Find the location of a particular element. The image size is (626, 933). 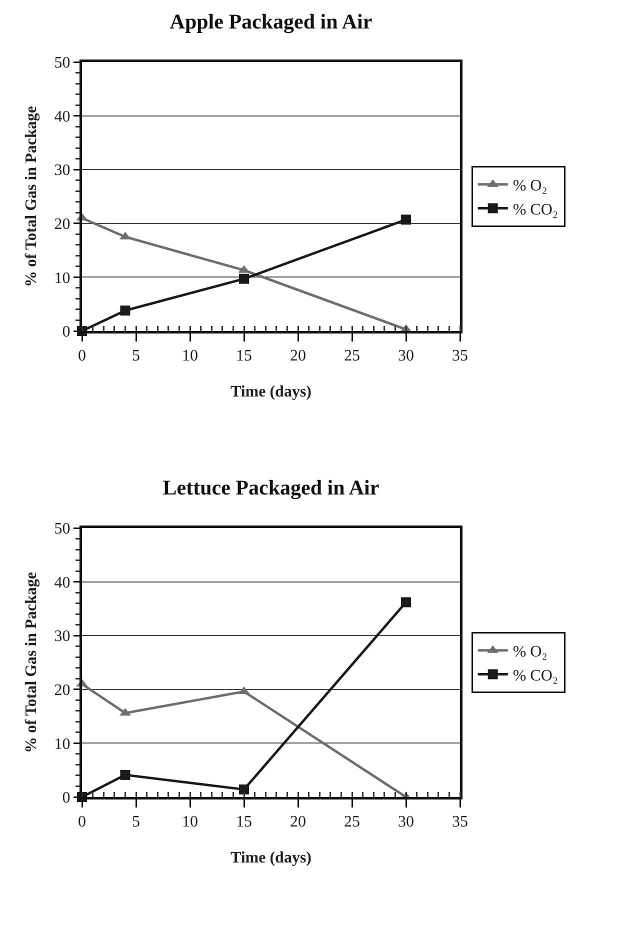

chart-title: Lettuce Packaged in Air is located at coordinates (271, 488).